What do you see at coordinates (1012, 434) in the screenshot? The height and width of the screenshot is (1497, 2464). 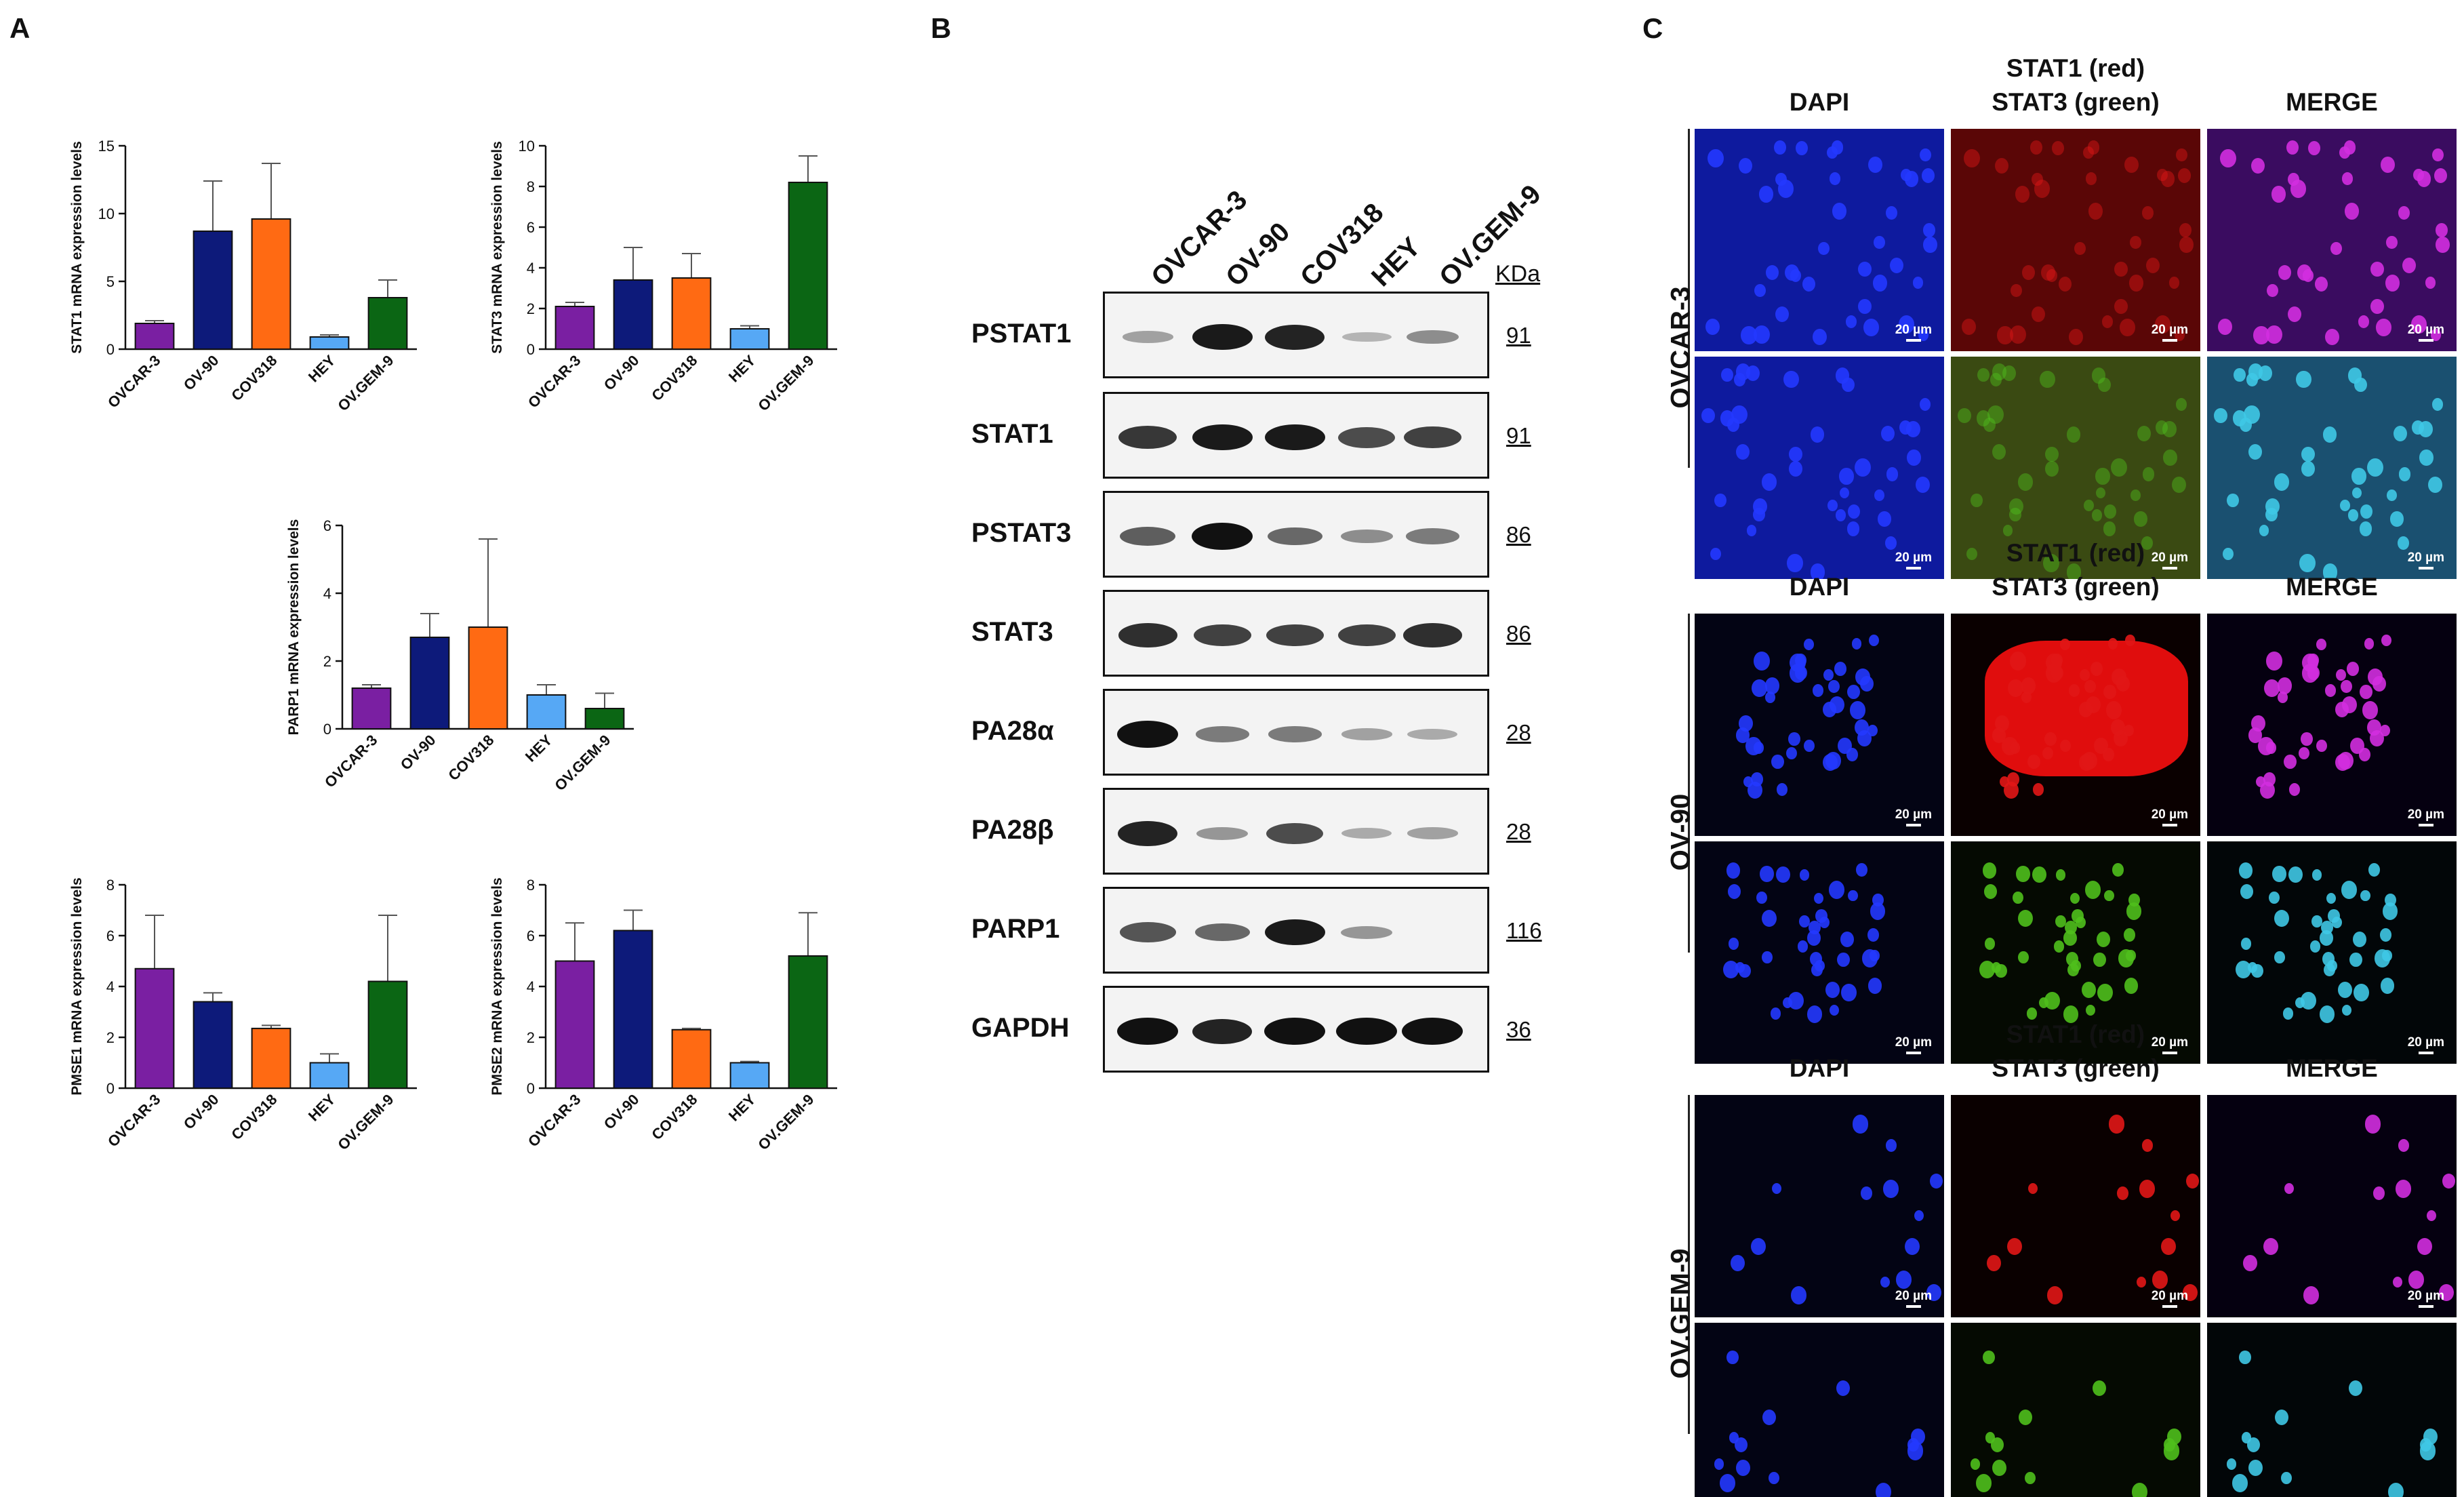 I see `protein-label: STAT1` at bounding box center [1012, 434].